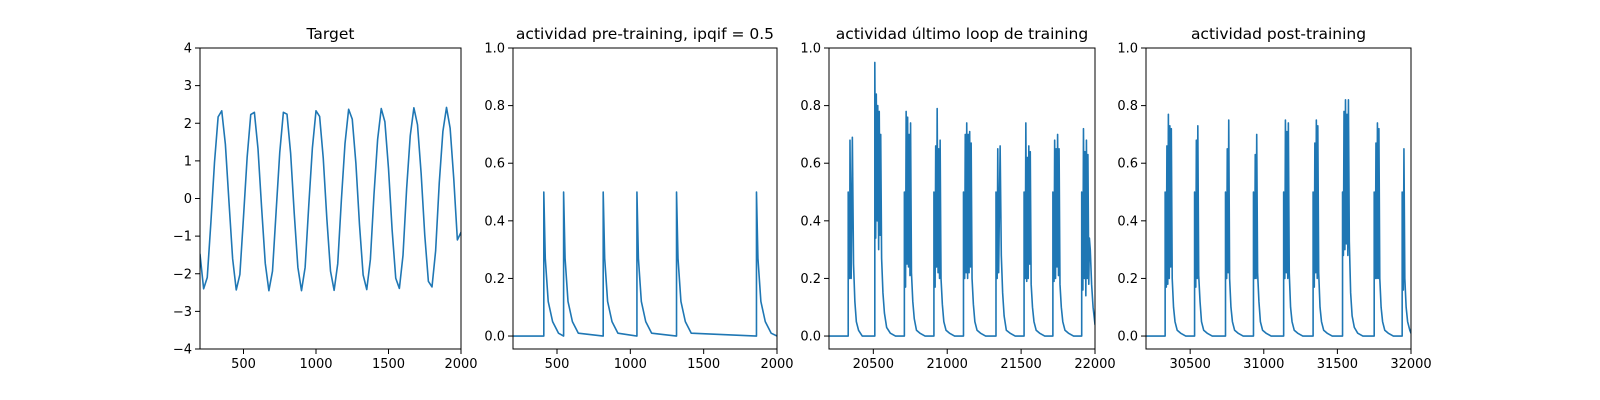 This screenshot has height=400, width=1600. Describe the element at coordinates (182, 350) in the screenshot. I see `y-tick-label: −4` at that location.